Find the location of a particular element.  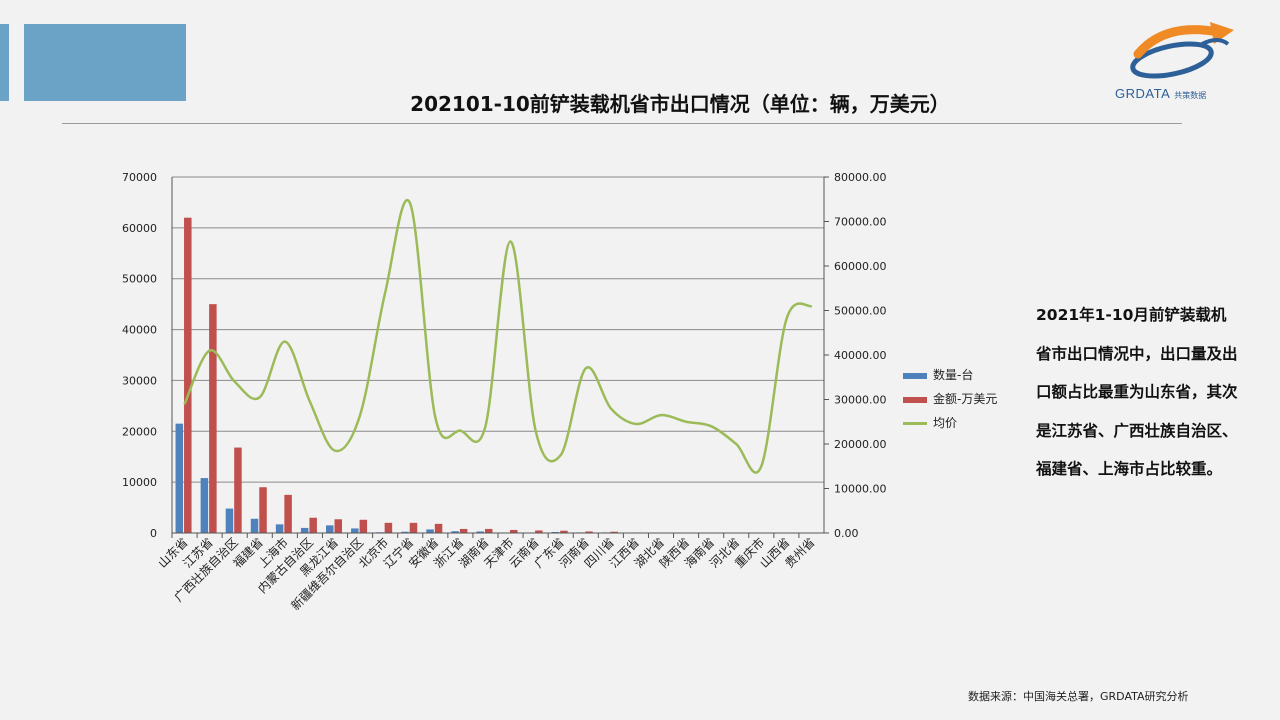

logo-text: GRDATA 共策数据 is located at coordinates (1160, 93).